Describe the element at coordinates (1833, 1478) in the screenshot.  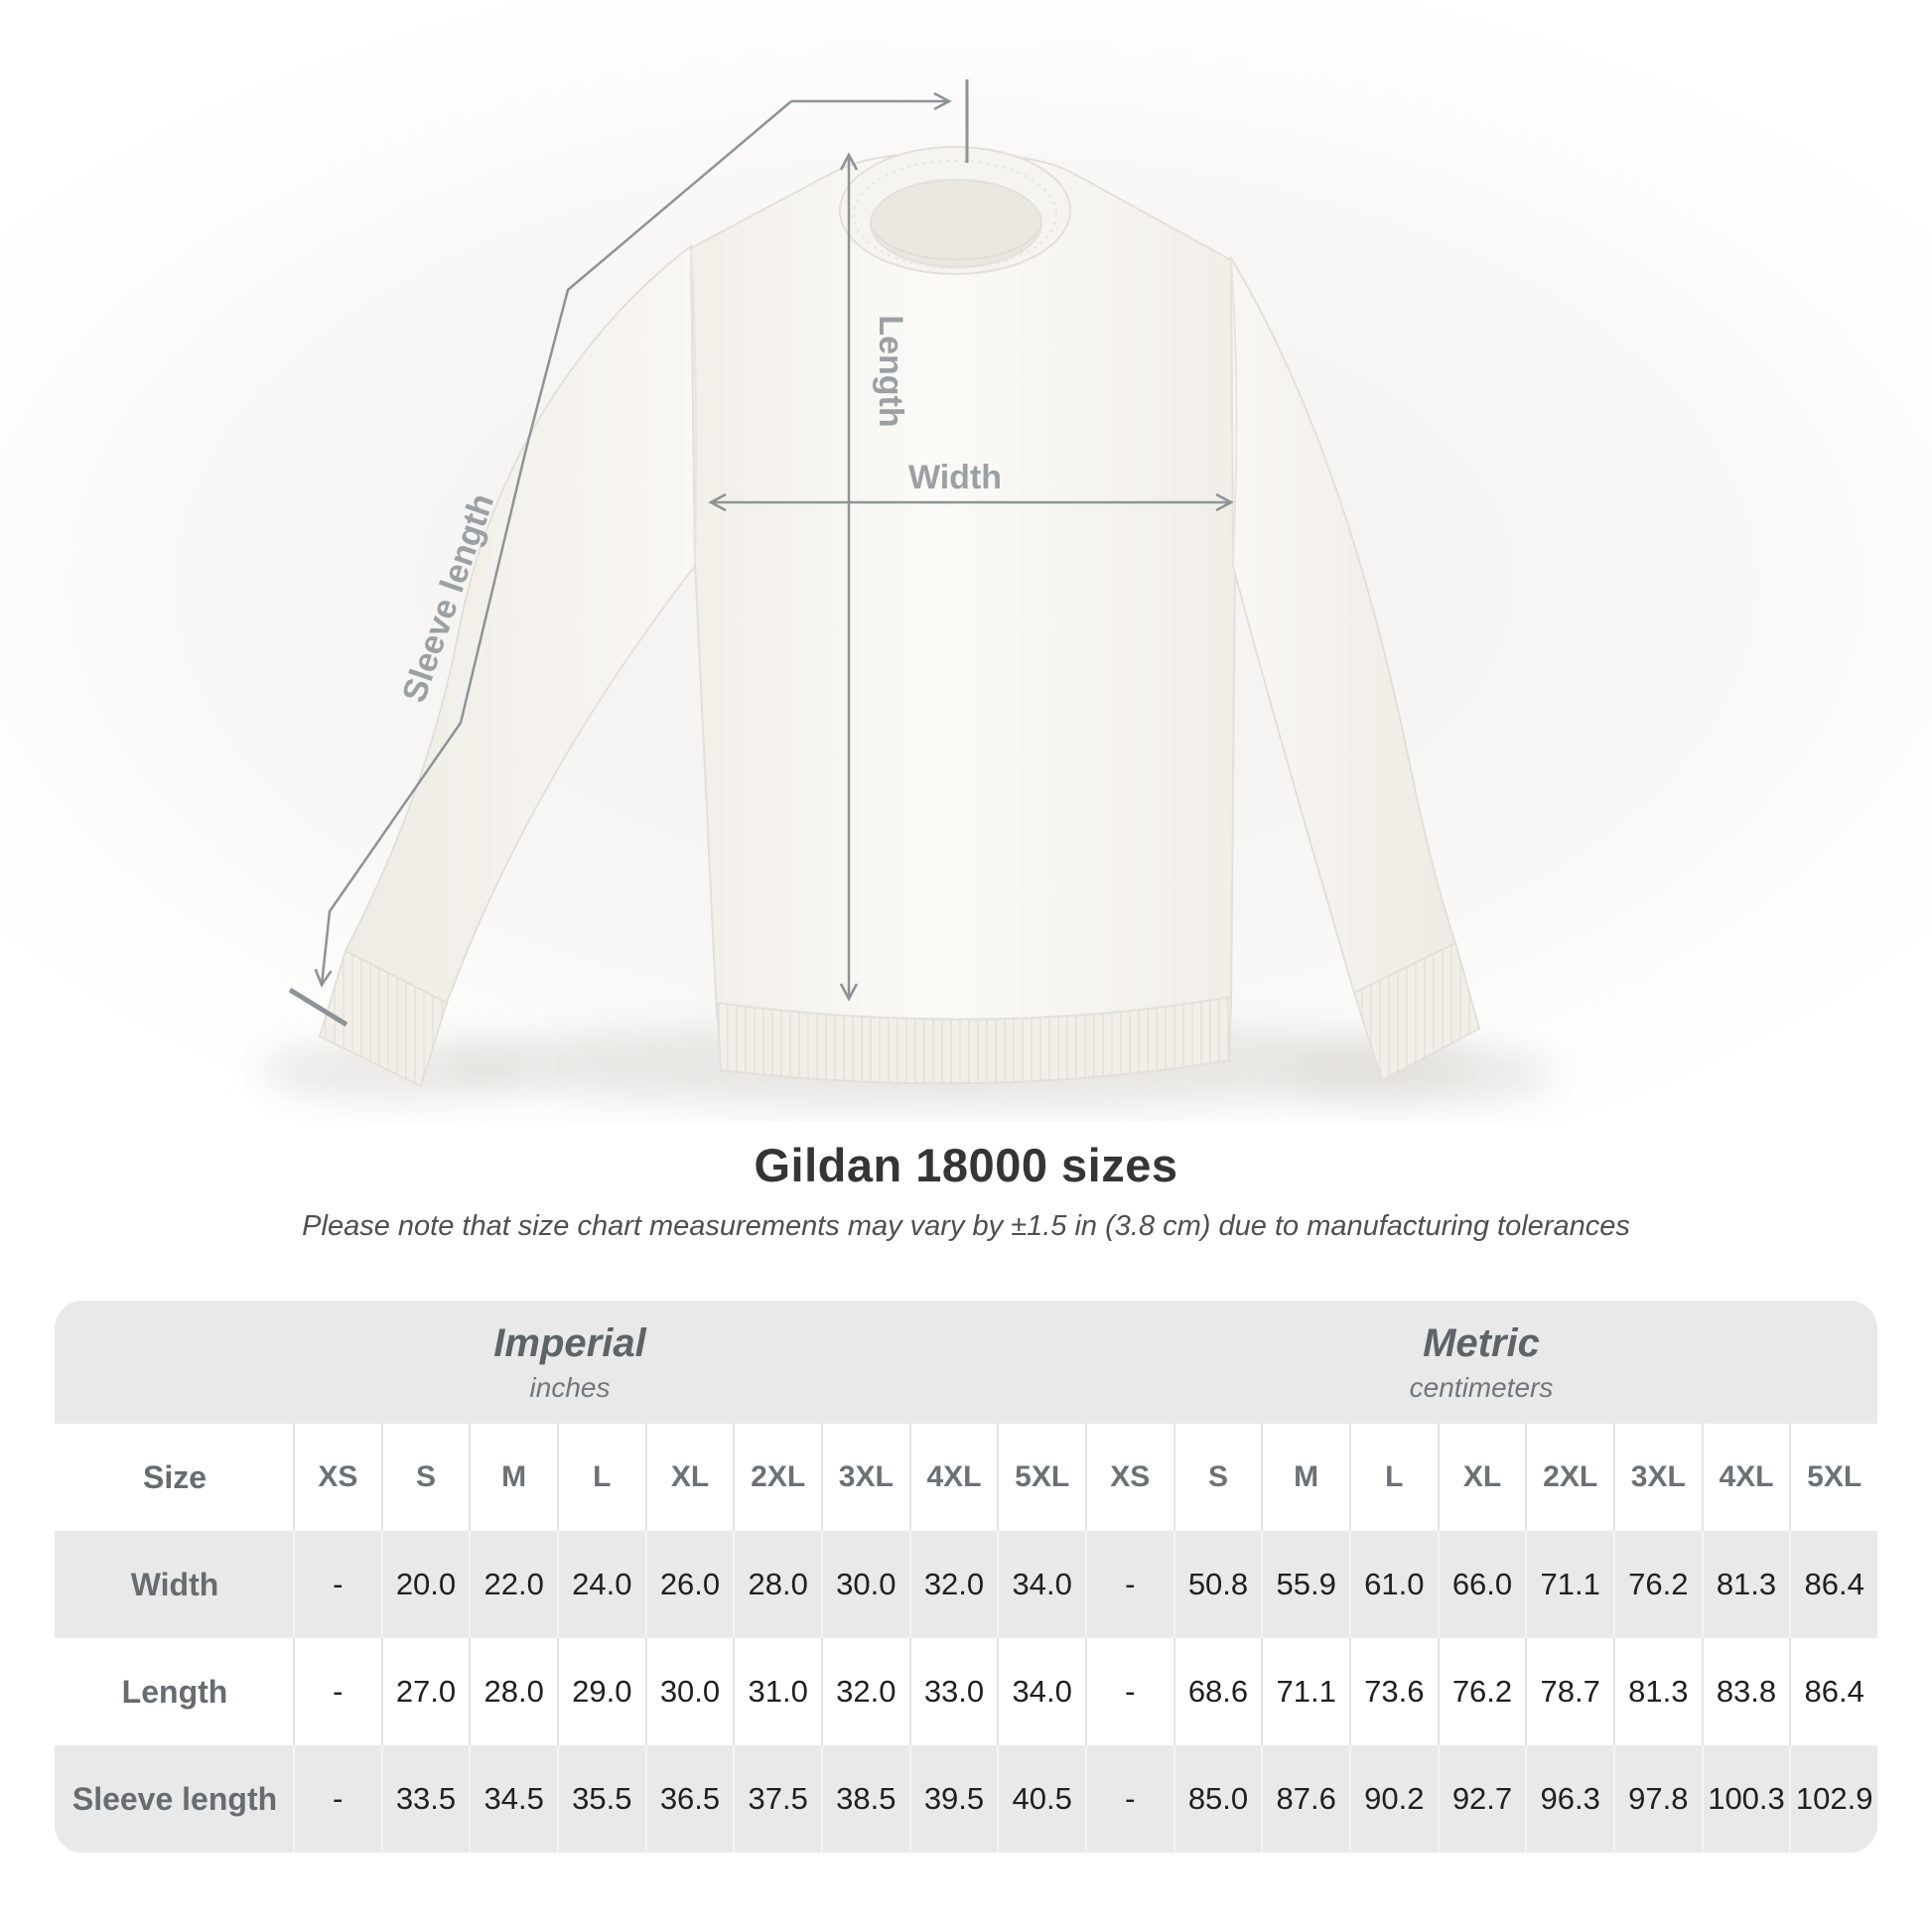
I see `size-col-metric-5xl: 5XL` at that location.